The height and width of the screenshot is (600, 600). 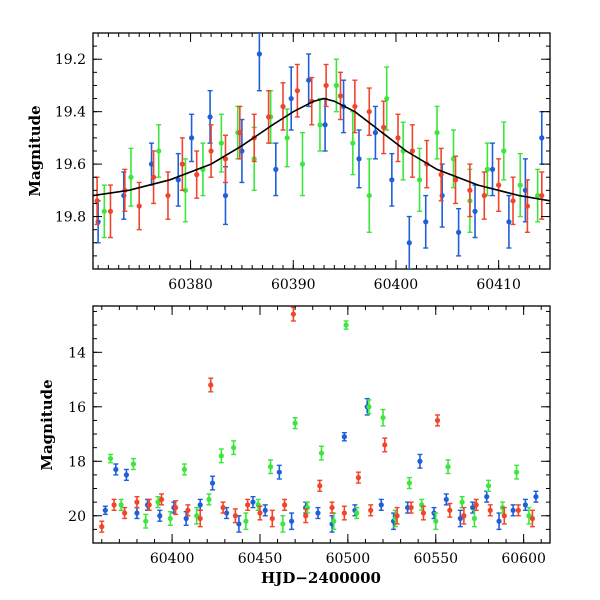 I want to click on top-y-tick-label: 19.4, so click(x=70, y=113).